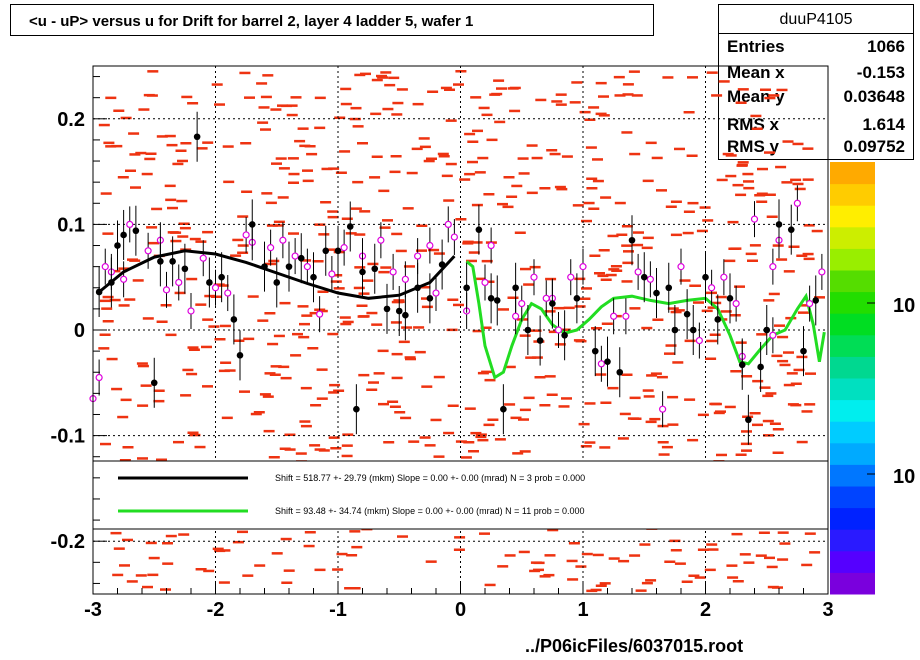 This screenshot has width=920, height=660. What do you see at coordinates (756, 46) in the screenshot?
I see `stats-key: Entries` at bounding box center [756, 46].